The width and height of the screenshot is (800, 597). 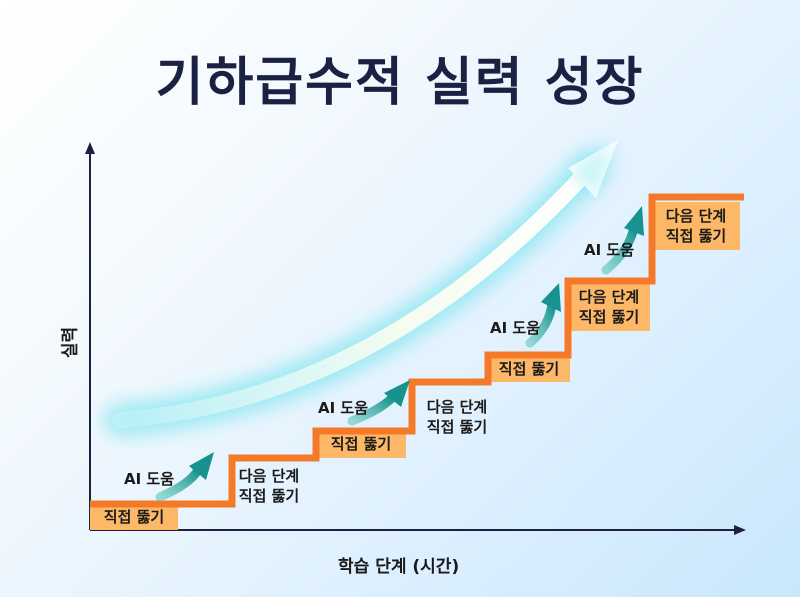 What do you see at coordinates (740, 530) in the screenshot?
I see `x-axis-arrow-icon` at bounding box center [740, 530].